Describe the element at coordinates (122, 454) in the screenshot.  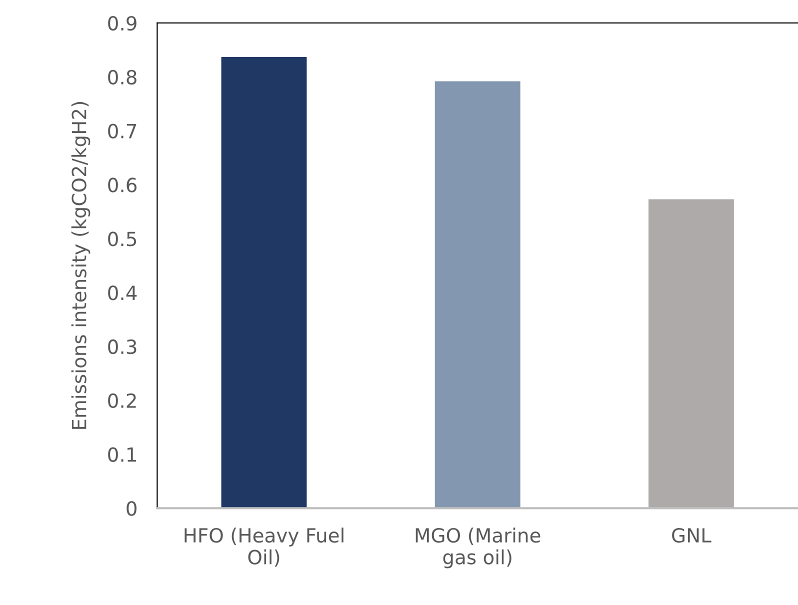
I see `y-tick-label: 0.1` at that location.